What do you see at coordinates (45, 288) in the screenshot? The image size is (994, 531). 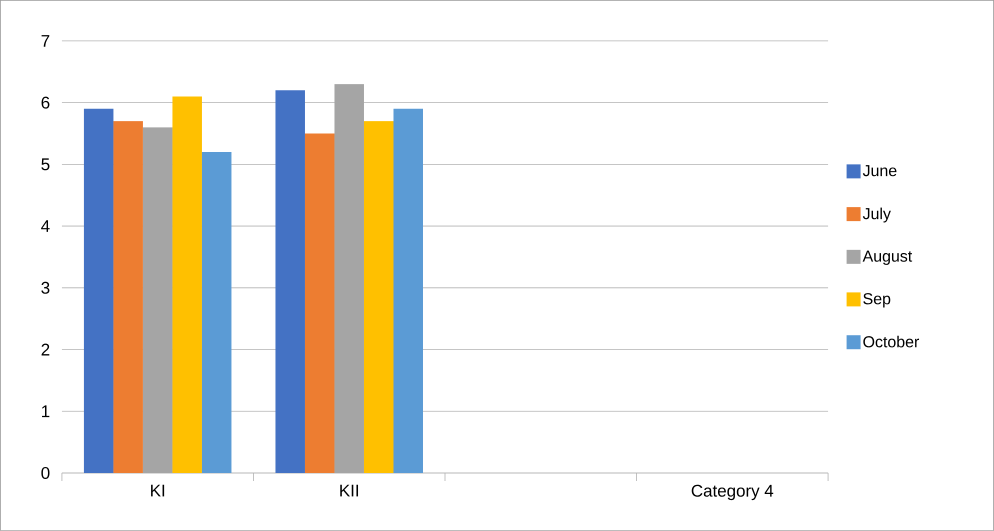 I see `y-tick-label: 3` at bounding box center [45, 288].